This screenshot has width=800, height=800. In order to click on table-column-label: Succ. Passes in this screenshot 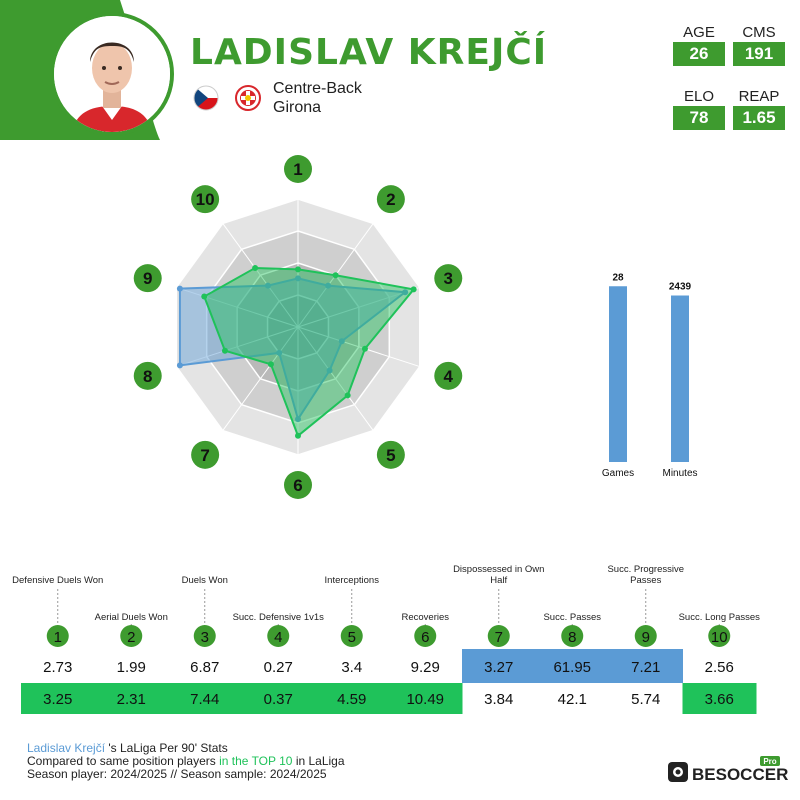, I will do `click(572, 617)`.